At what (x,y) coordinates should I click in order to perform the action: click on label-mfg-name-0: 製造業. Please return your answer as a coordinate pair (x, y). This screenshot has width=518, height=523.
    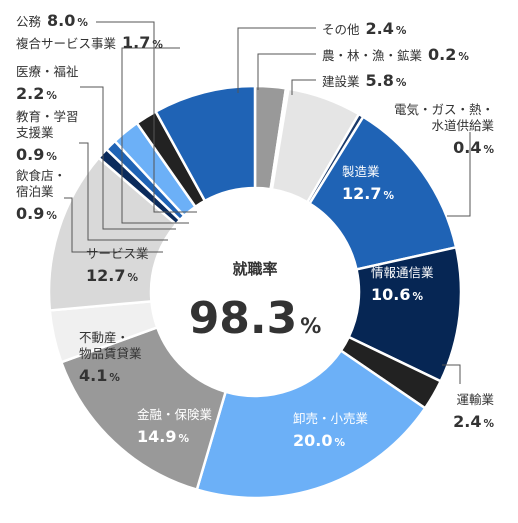
    Looking at the image, I should click on (361, 171).